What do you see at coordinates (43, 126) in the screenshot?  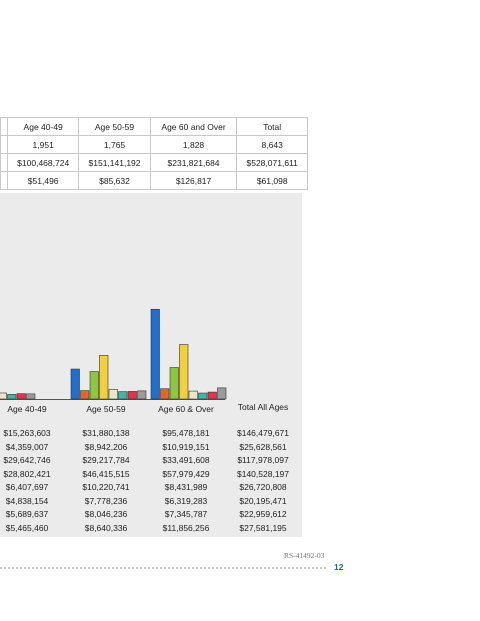 I see `header-cell: Age 40-49` at bounding box center [43, 126].